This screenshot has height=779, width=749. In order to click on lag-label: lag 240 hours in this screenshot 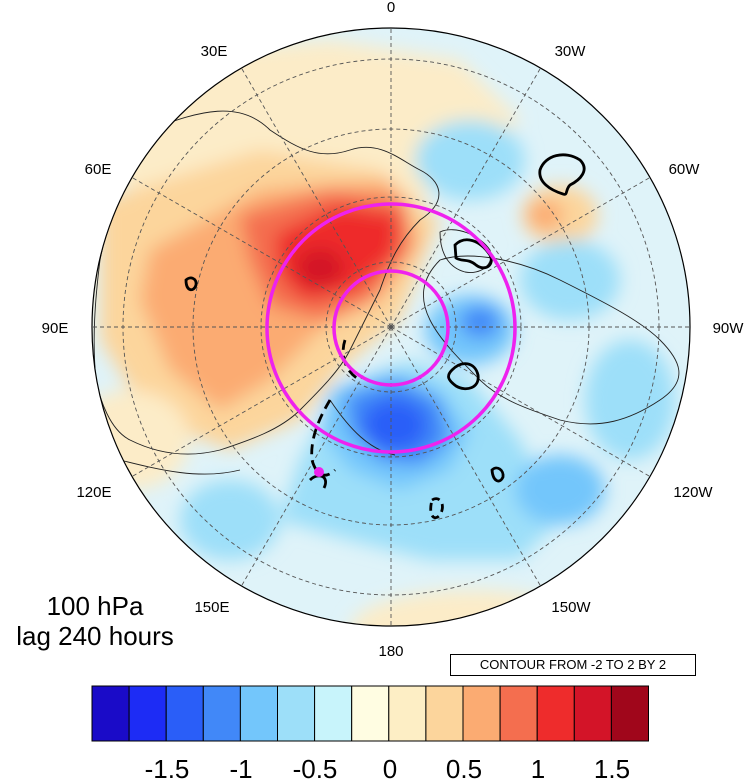, I will do `click(95, 636)`.